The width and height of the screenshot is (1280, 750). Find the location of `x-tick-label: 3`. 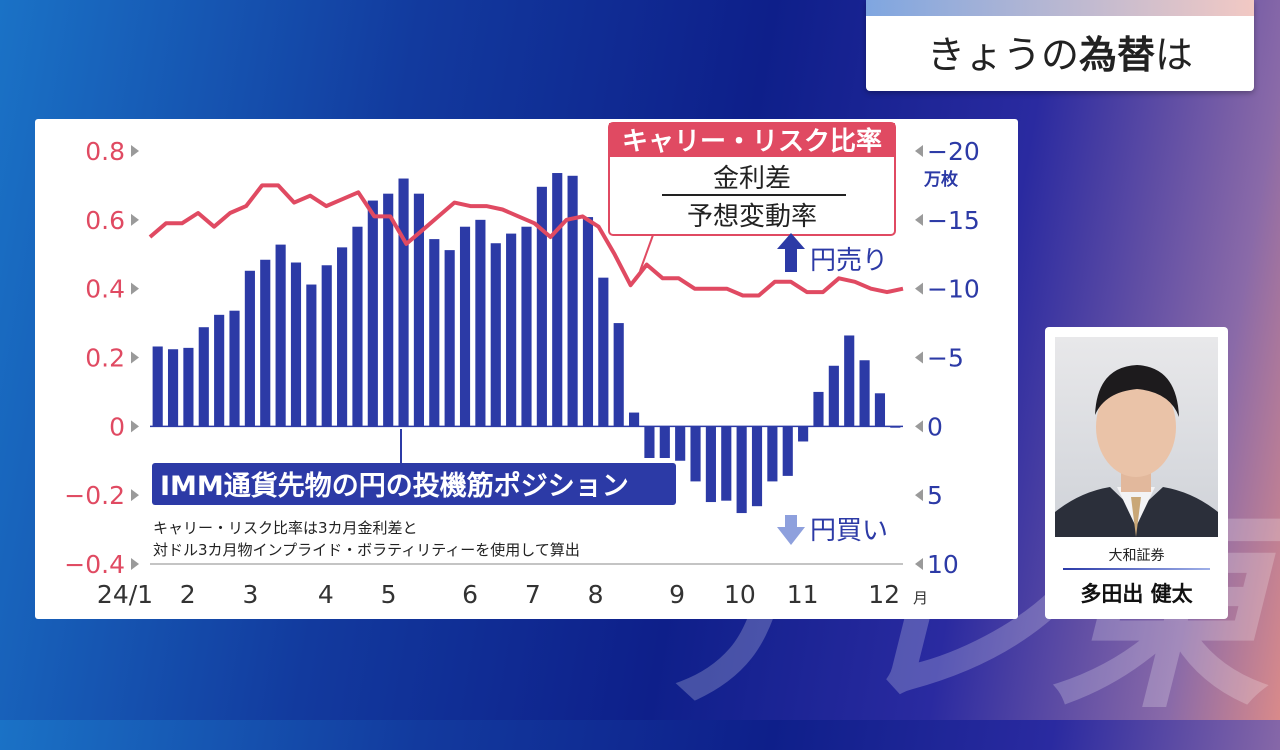

x-tick-label: 3 is located at coordinates (251, 594).